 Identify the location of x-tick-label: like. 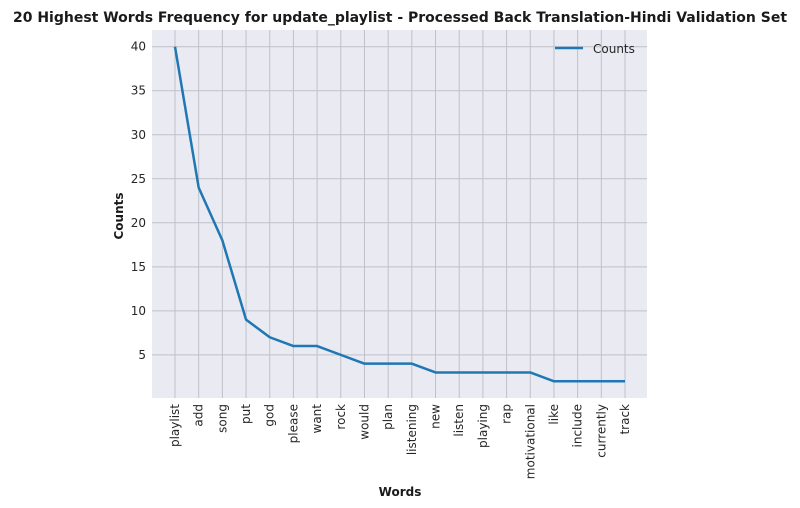
(554, 414).